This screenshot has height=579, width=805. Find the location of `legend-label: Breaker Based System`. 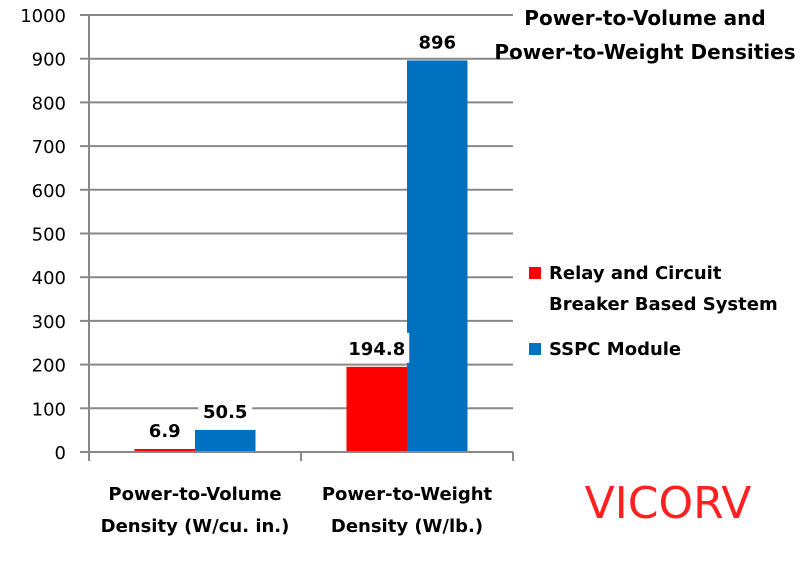

legend-label: Breaker Based System is located at coordinates (663, 304).